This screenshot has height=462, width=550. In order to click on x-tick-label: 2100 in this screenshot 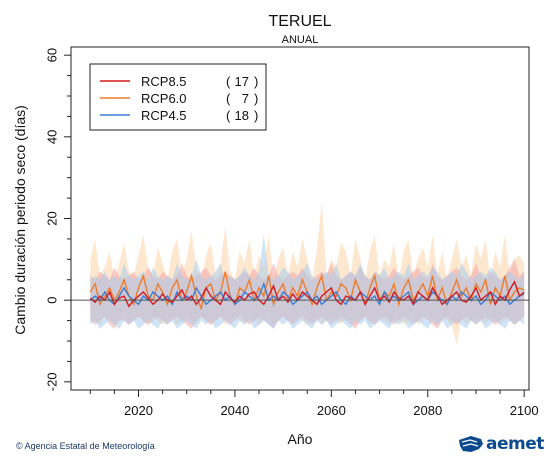, I will do `click(524, 410)`.